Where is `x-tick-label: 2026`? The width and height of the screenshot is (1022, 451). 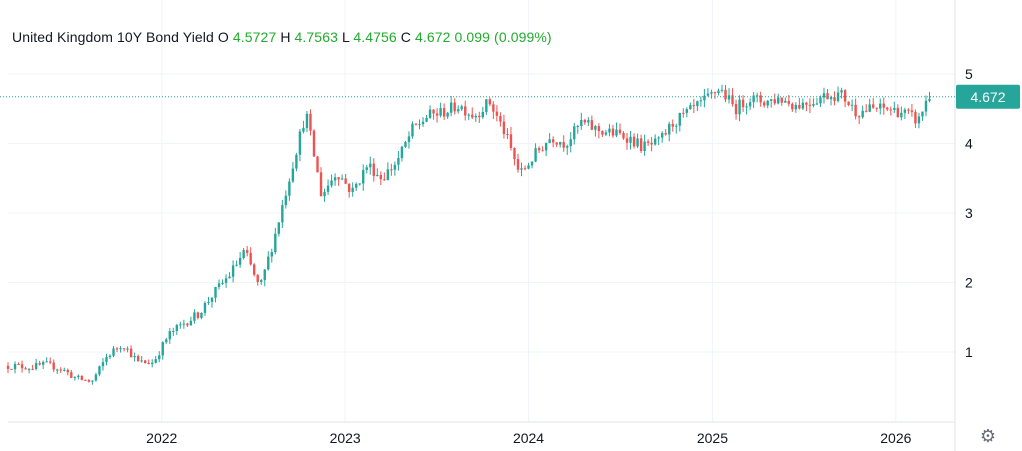
x-tick-label: 2026 is located at coordinates (895, 438).